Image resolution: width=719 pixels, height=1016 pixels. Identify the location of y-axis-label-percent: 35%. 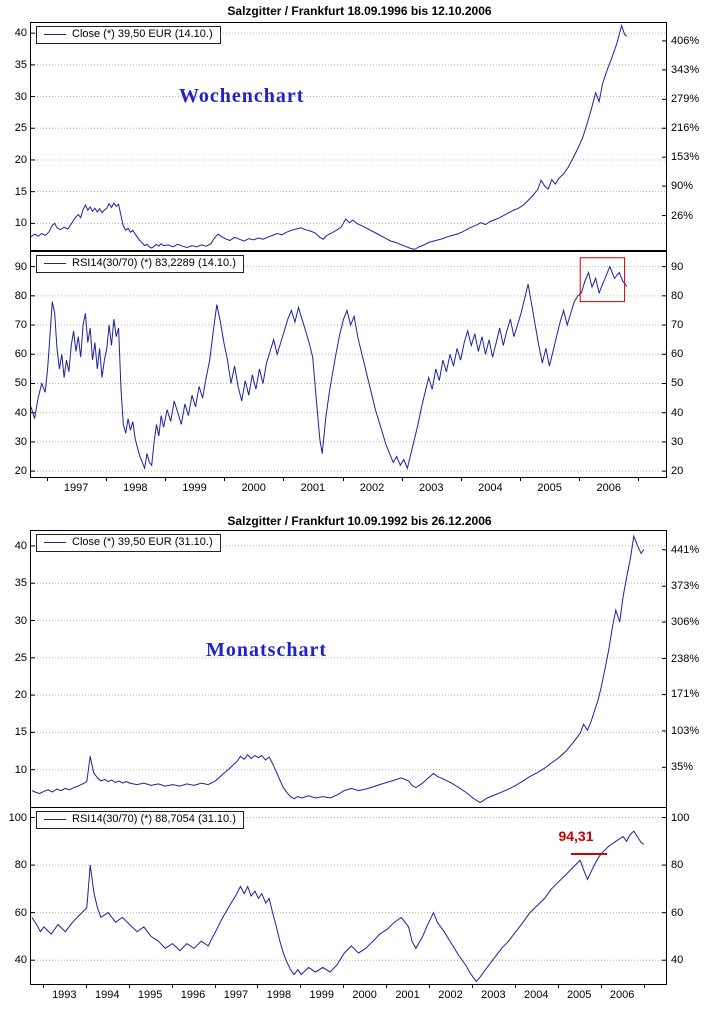
(682, 767).